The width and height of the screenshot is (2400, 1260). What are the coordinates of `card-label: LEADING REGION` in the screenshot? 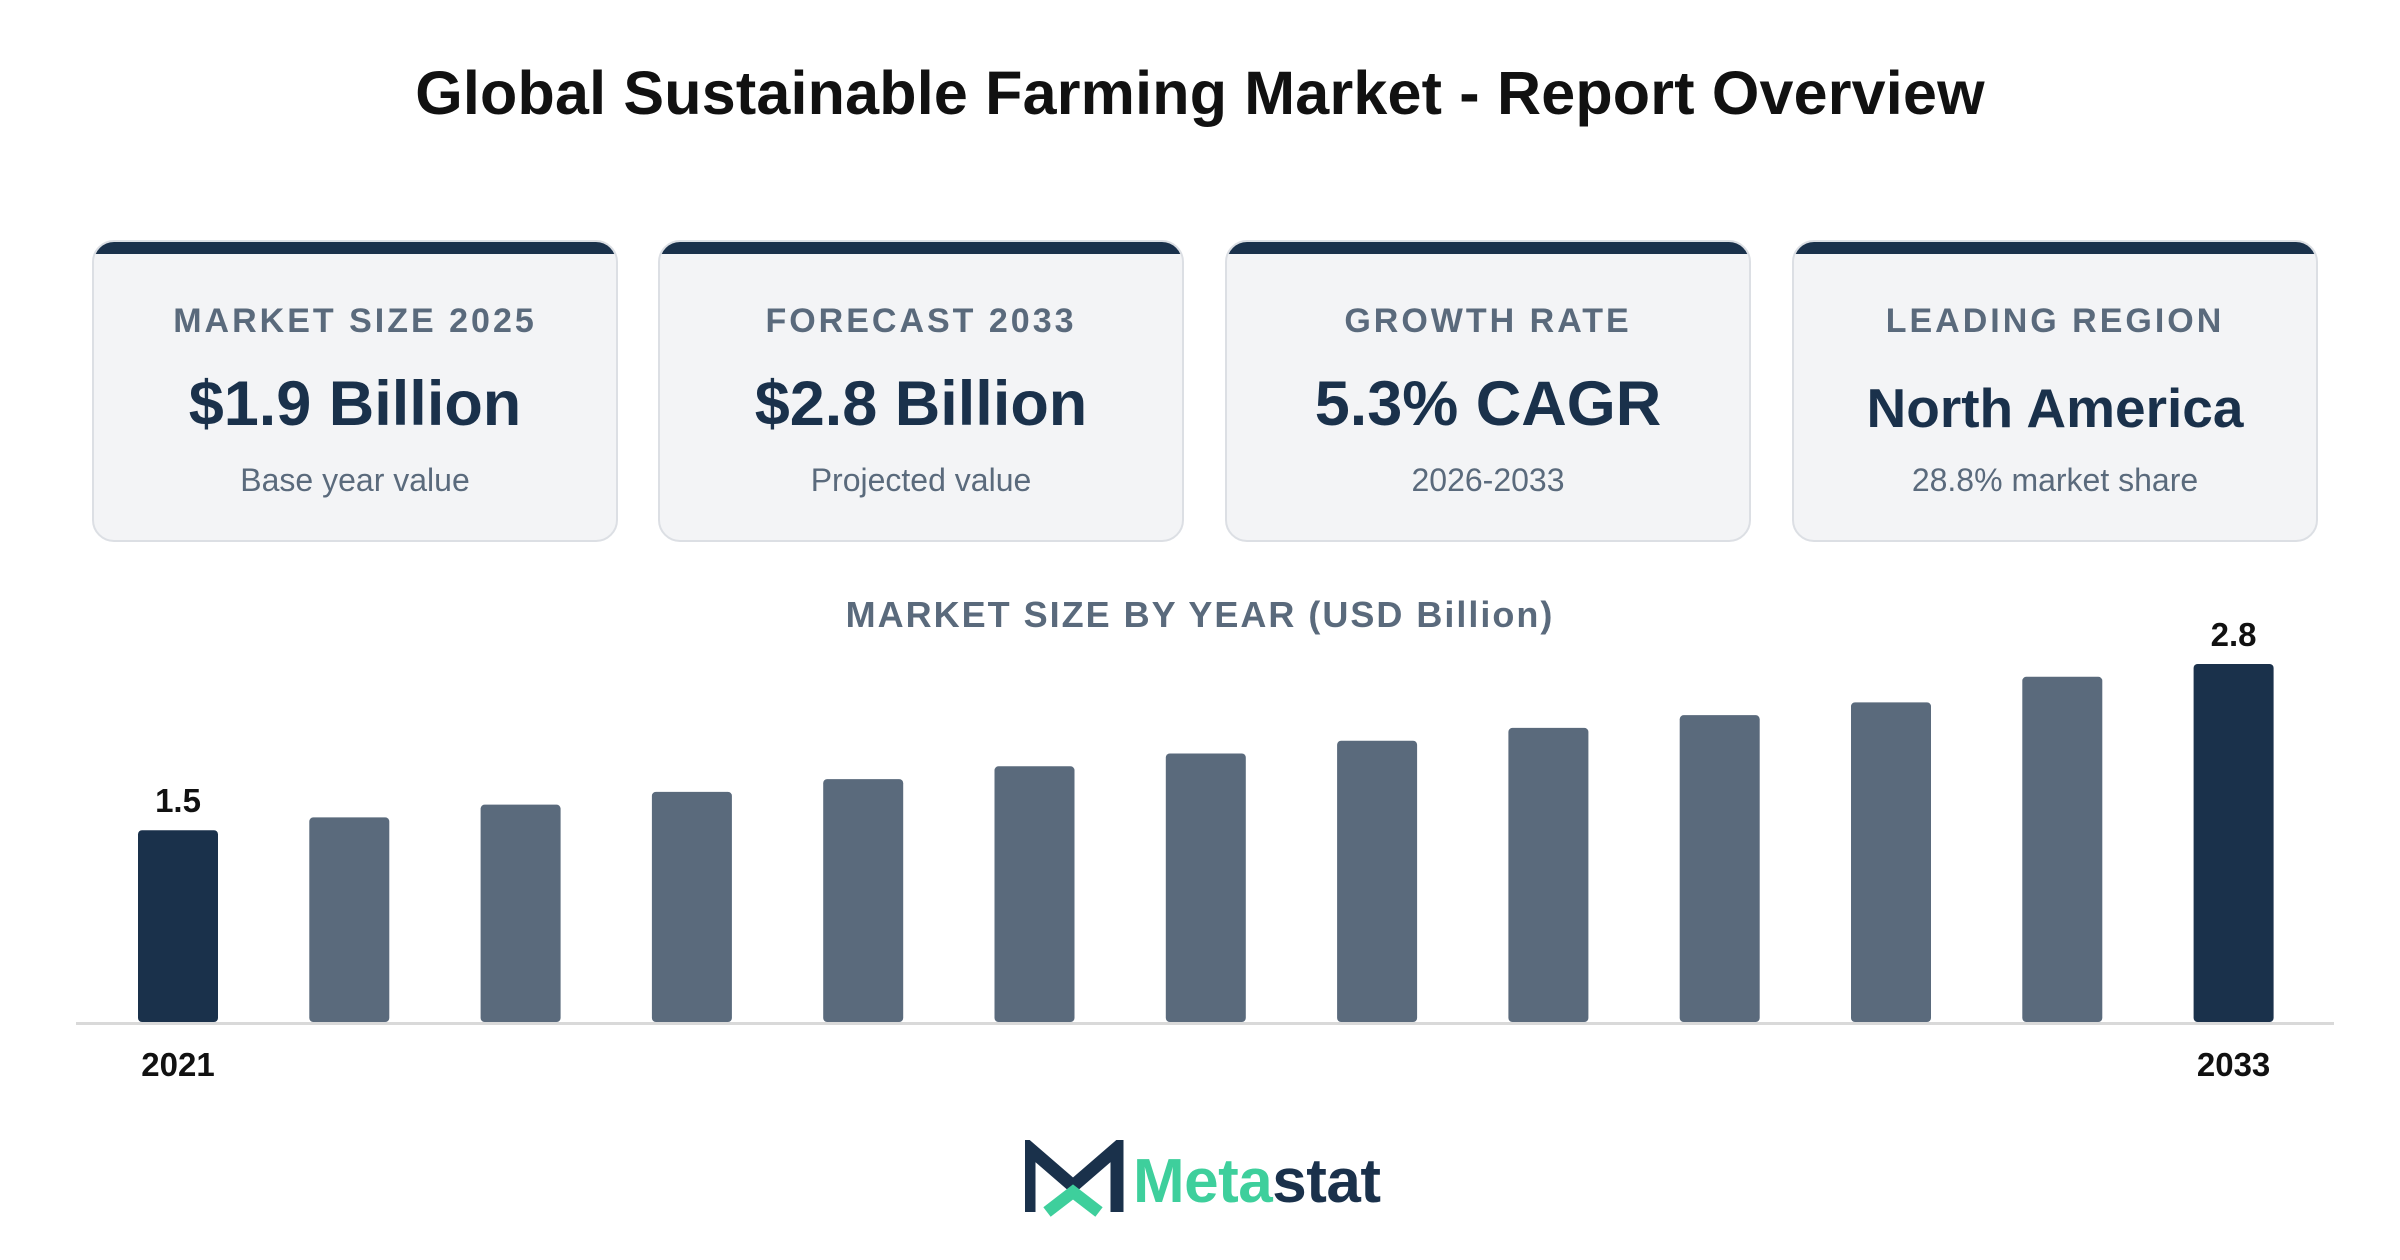 It's located at (2055, 321).